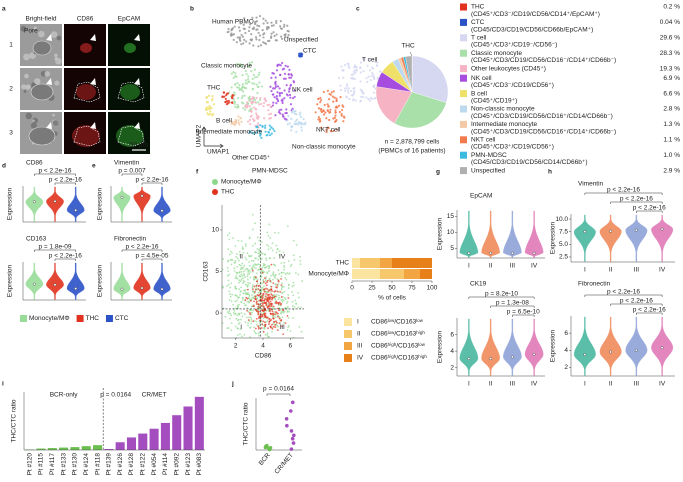 This screenshot has width=683, height=482. What do you see at coordinates (218, 152) in the screenshot?
I see `x-axis-label: UMAP1` at bounding box center [218, 152].